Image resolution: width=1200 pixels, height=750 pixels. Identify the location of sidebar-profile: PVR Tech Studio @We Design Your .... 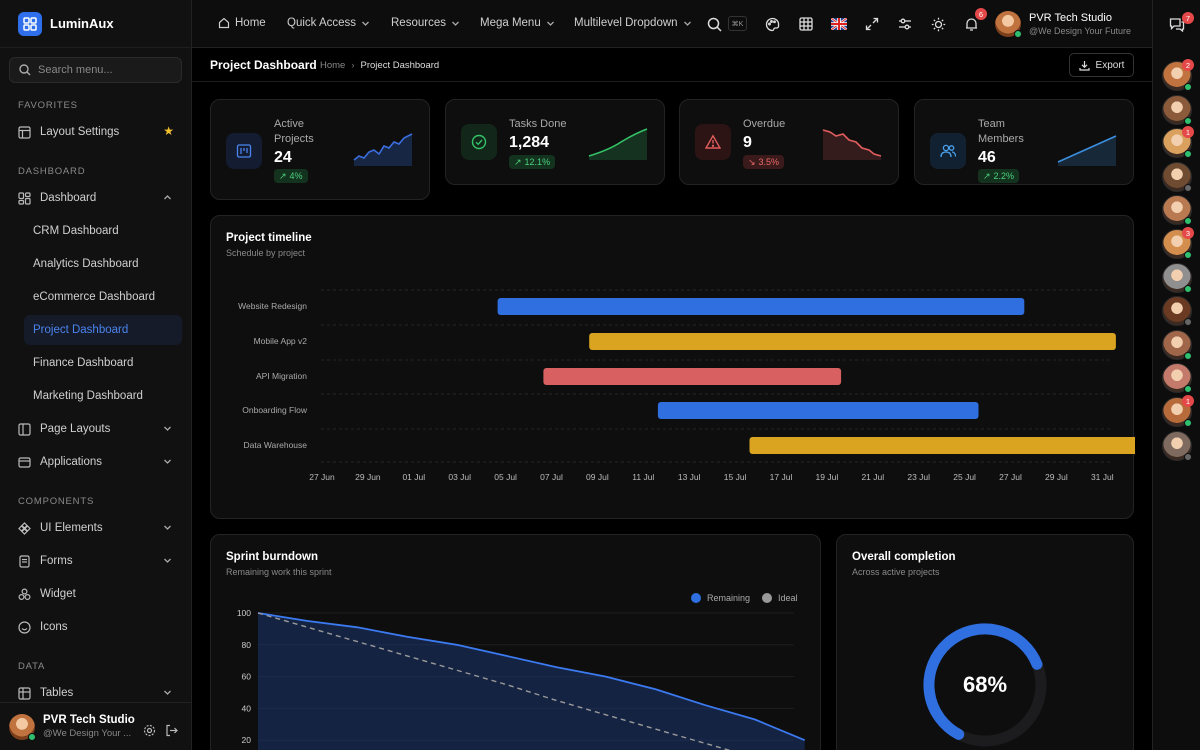
(96, 726).